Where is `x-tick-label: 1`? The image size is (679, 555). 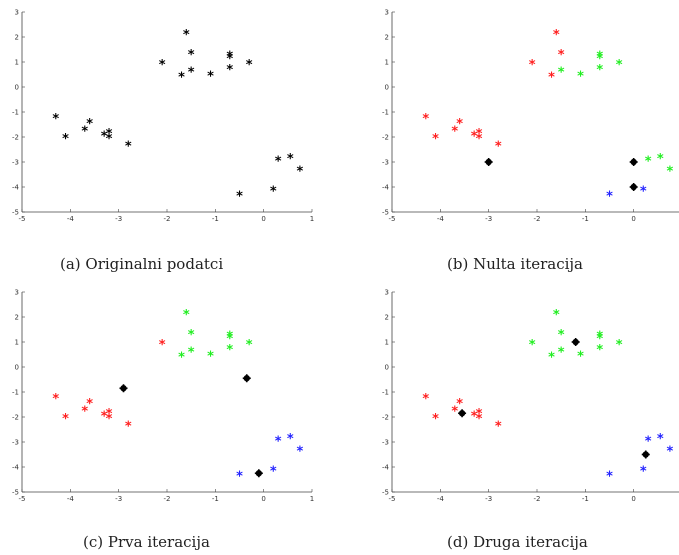 x-tick-label: 1 is located at coordinates (312, 219).